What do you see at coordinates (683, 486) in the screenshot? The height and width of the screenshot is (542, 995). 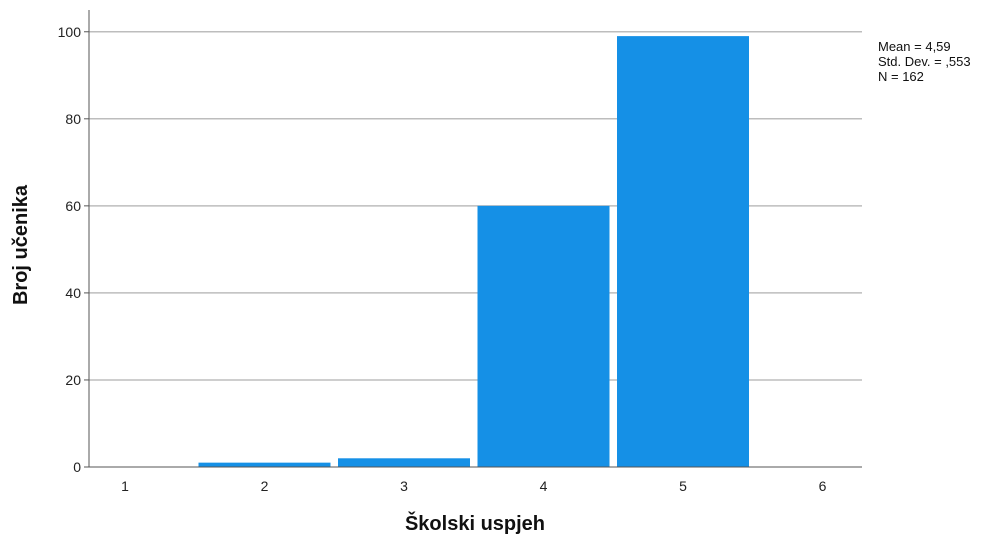 I see `x-tick-label: 5` at bounding box center [683, 486].